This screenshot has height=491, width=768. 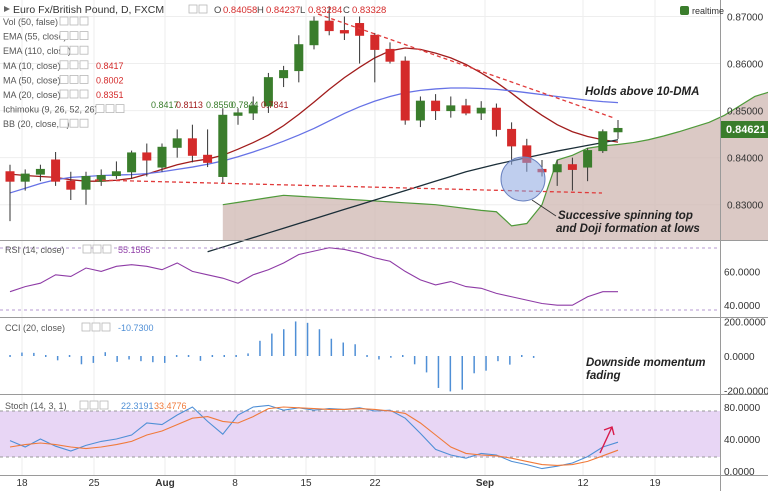 I want to click on stoch-label: Stoch (14, 3, 1), so click(x=36, y=406).